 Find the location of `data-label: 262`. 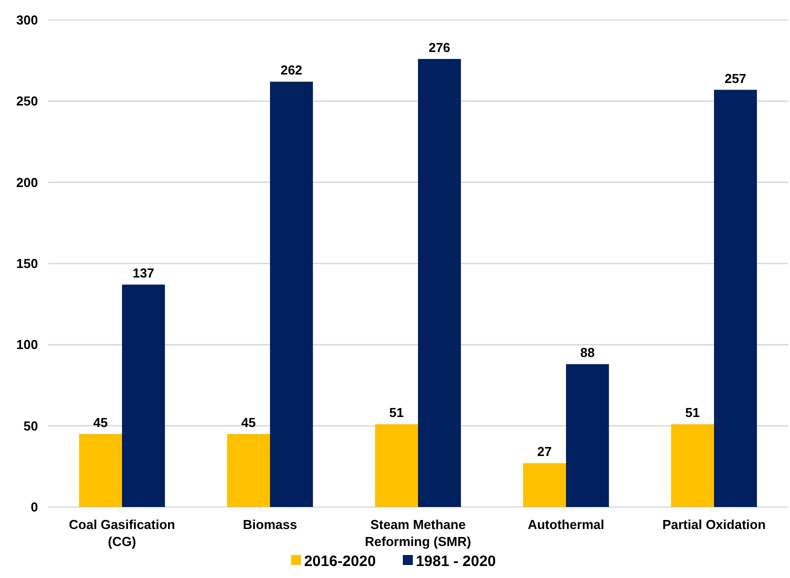

data-label: 262 is located at coordinates (291, 70).